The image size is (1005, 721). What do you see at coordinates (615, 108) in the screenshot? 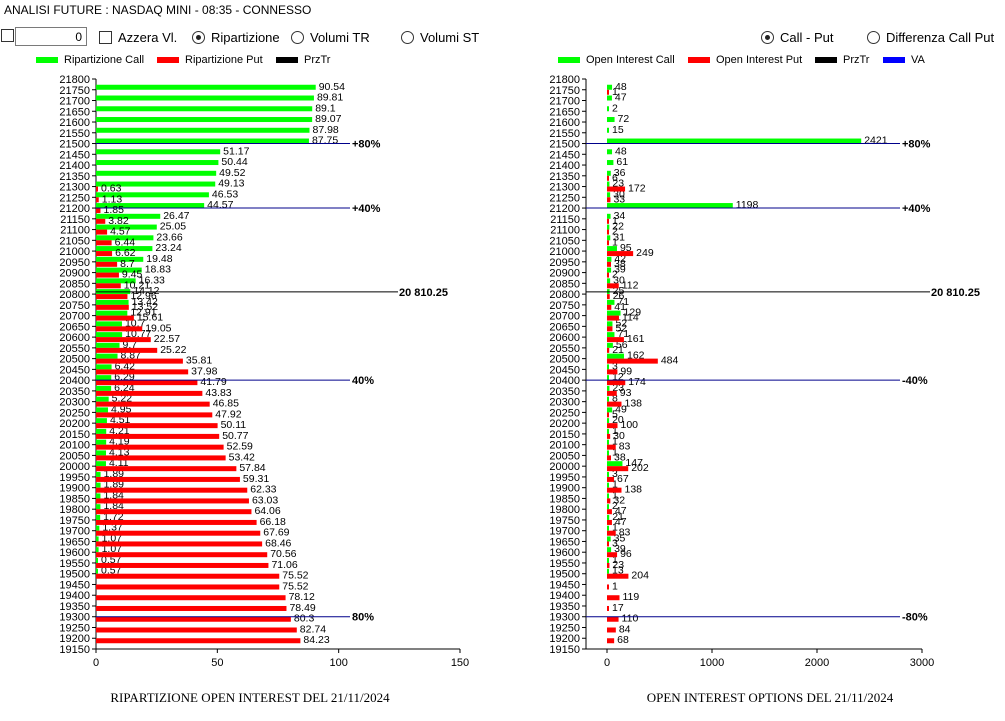
I see `bar-value-label: 2` at bounding box center [615, 108].